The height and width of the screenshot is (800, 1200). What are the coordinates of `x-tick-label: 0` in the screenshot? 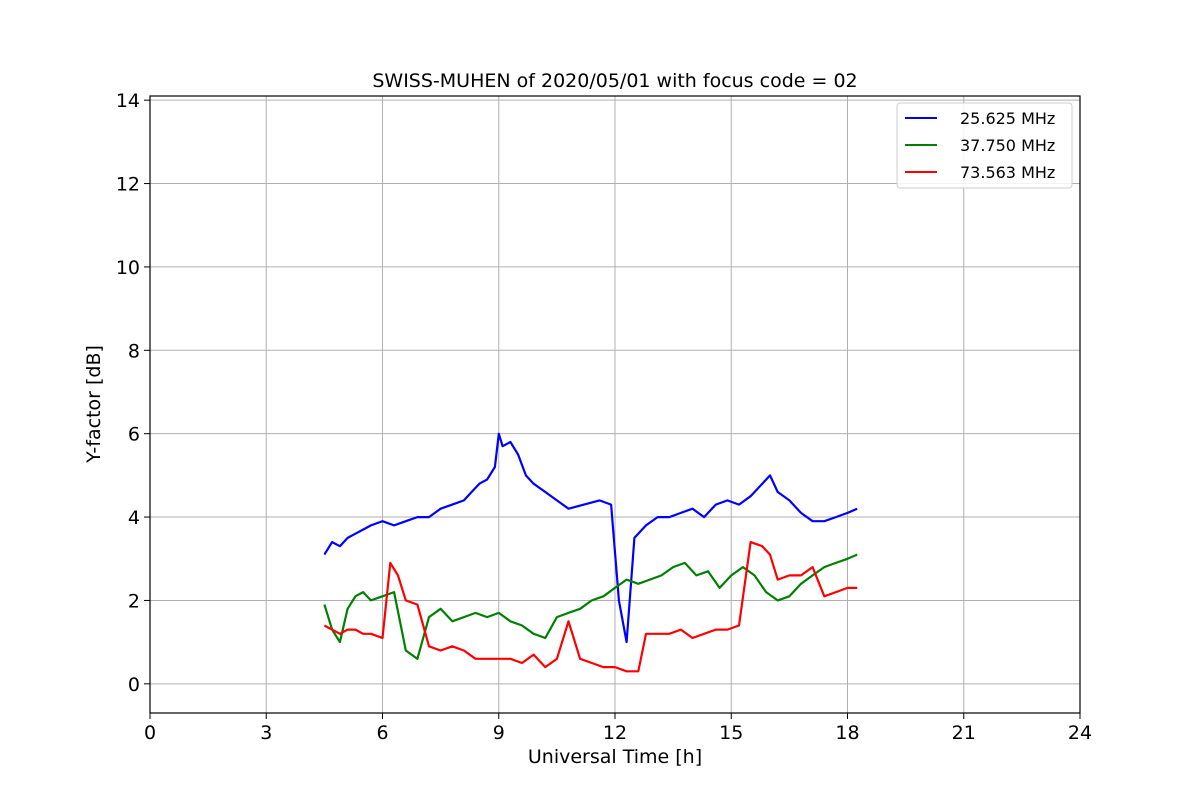 It's located at (150, 733).